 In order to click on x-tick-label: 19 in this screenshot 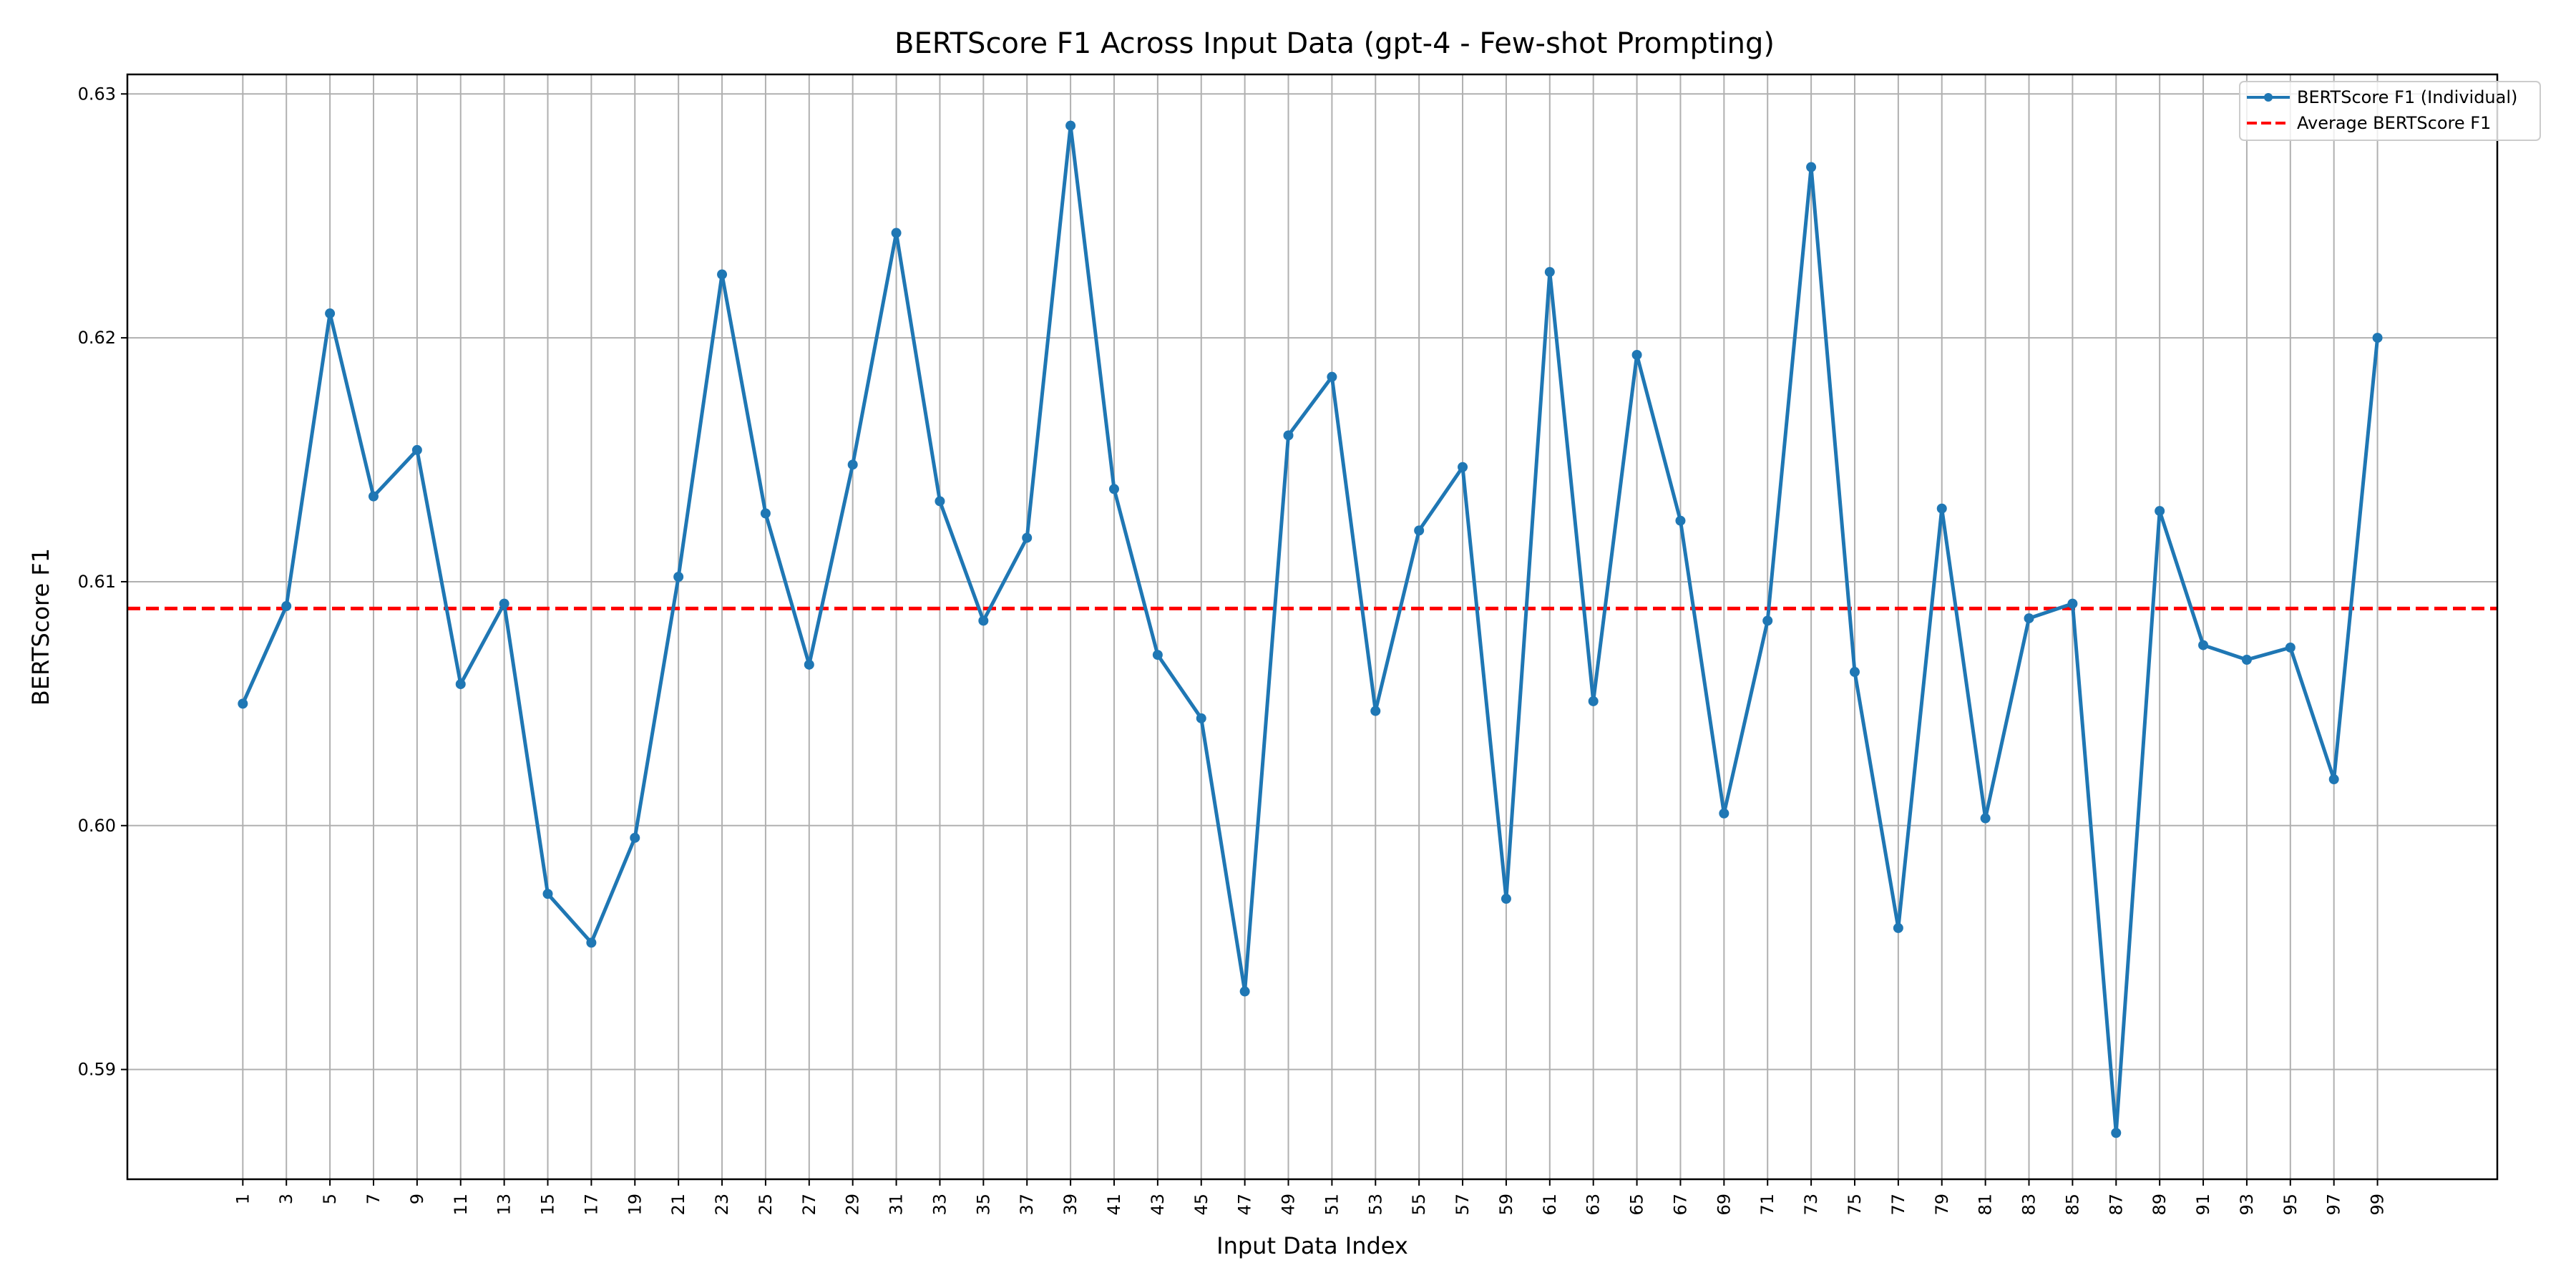, I will do `click(635, 1205)`.